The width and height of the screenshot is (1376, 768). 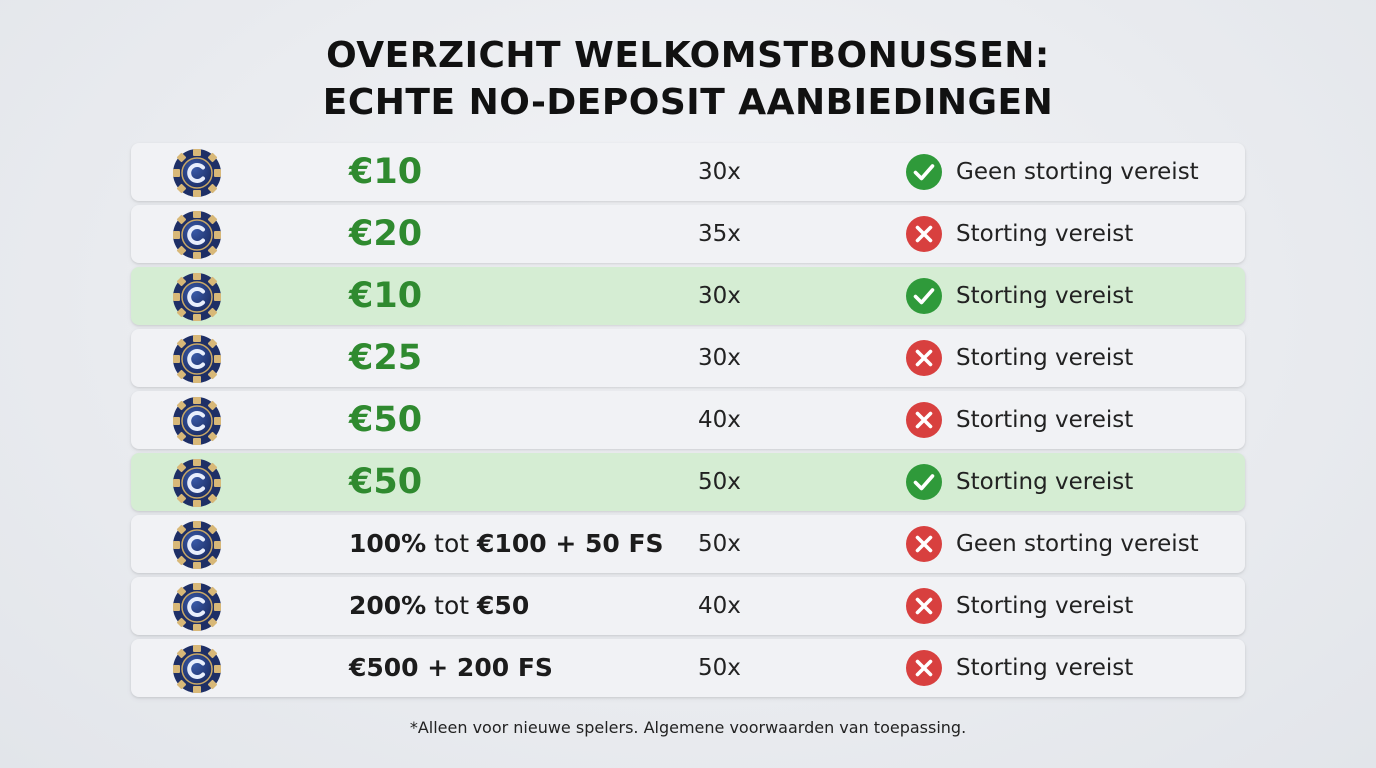 What do you see at coordinates (719, 234) in the screenshot?
I see `wagering-requirement: 35x` at bounding box center [719, 234].